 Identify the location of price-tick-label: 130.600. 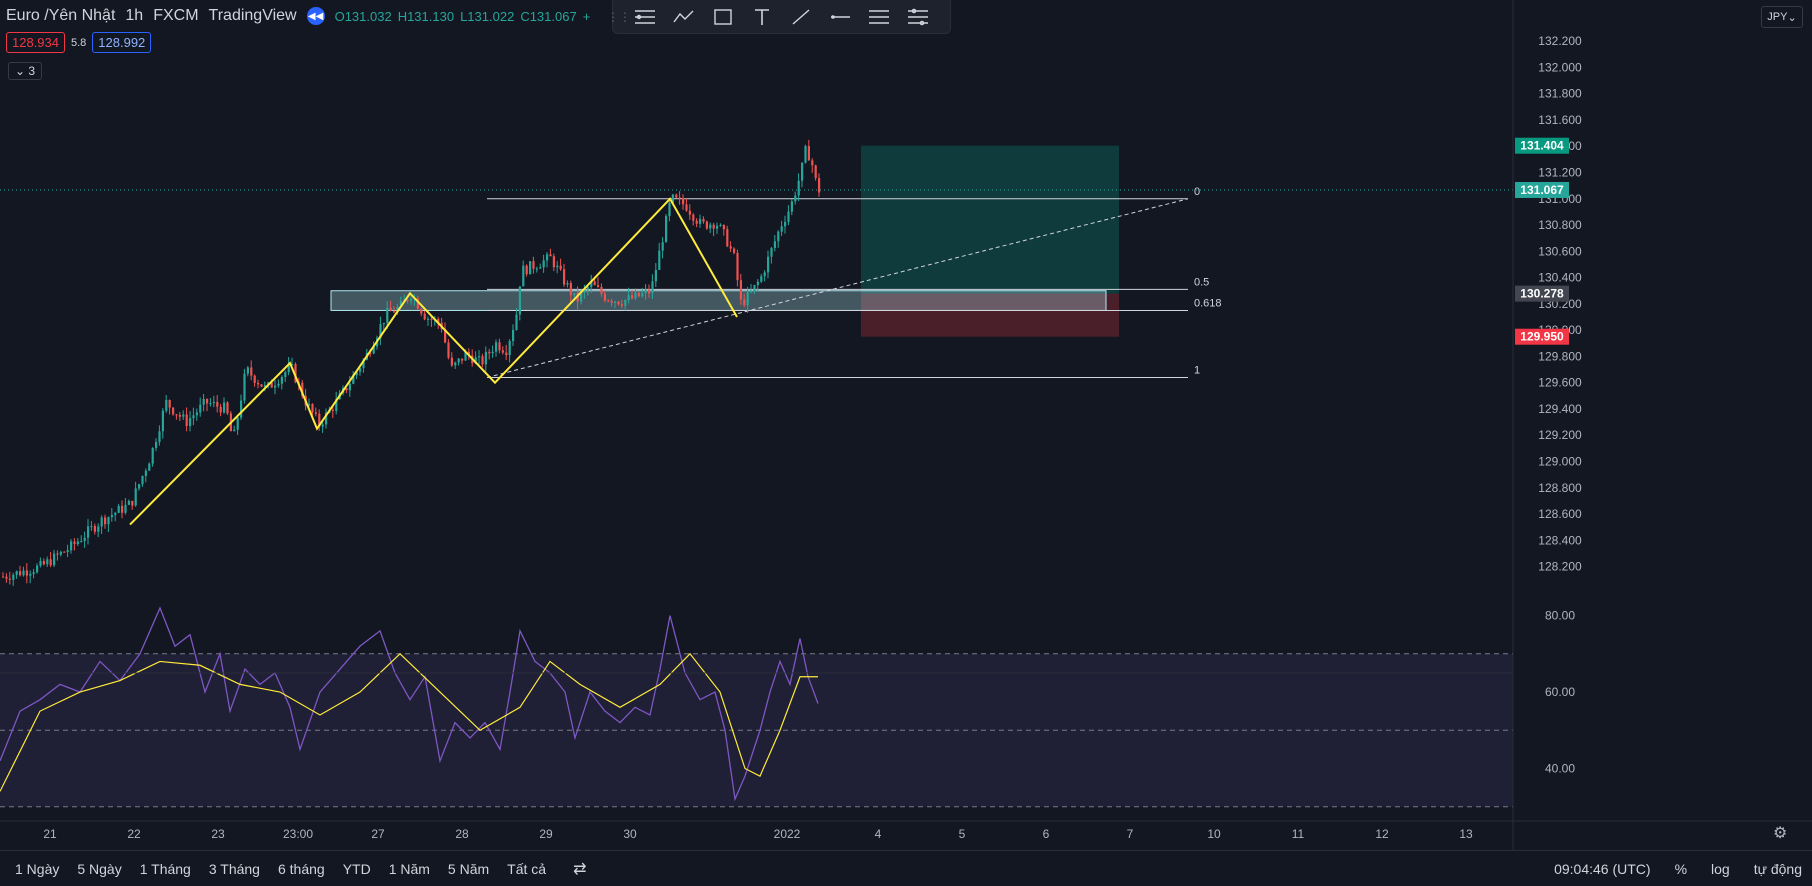
(1560, 251).